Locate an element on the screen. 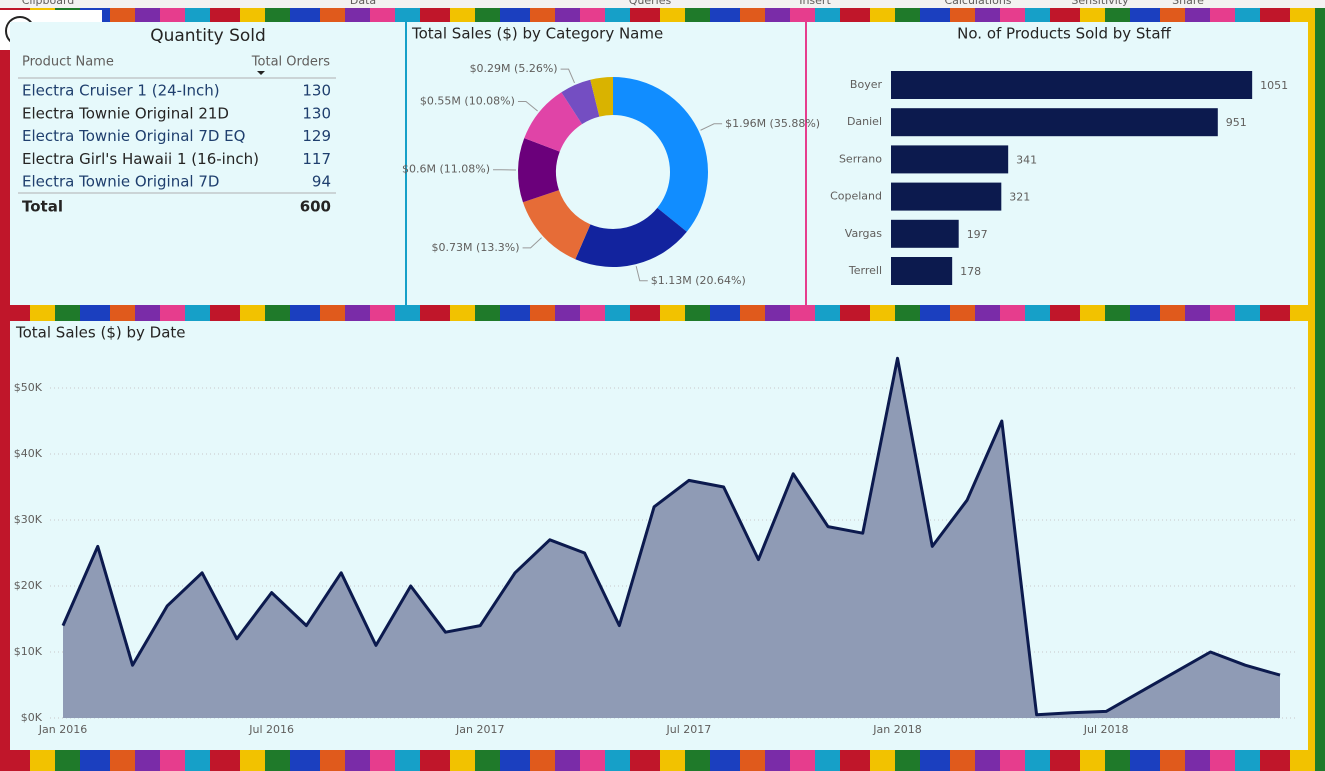 This screenshot has width=1325, height=771. x-tick-label: Jul 2017 is located at coordinates (689, 729).